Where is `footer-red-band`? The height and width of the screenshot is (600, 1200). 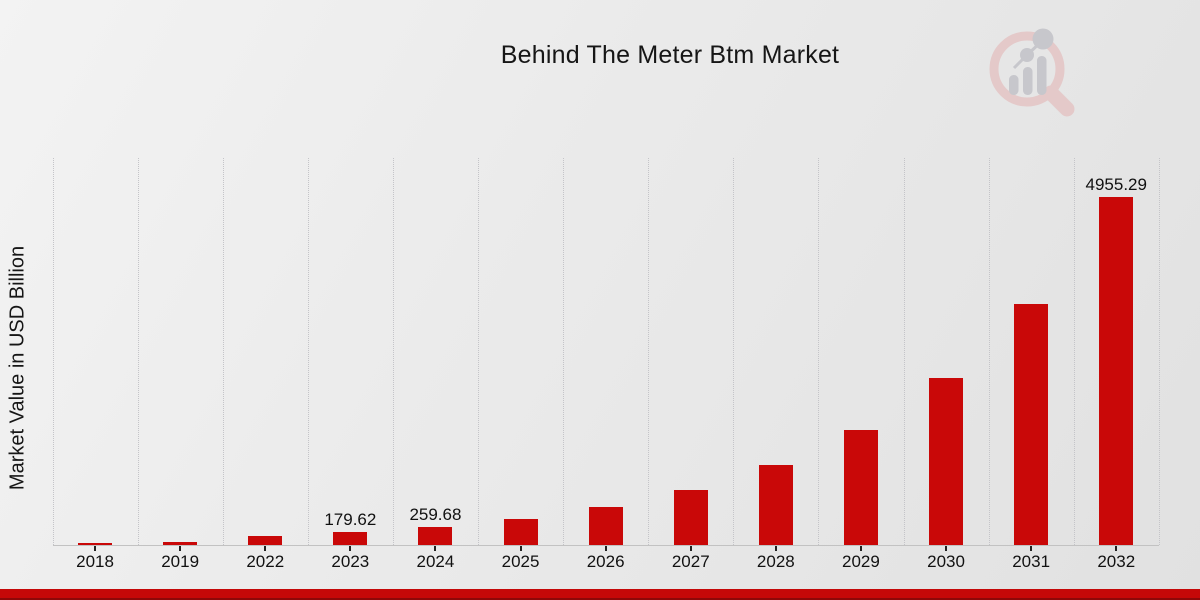
footer-red-band is located at coordinates (600, 593).